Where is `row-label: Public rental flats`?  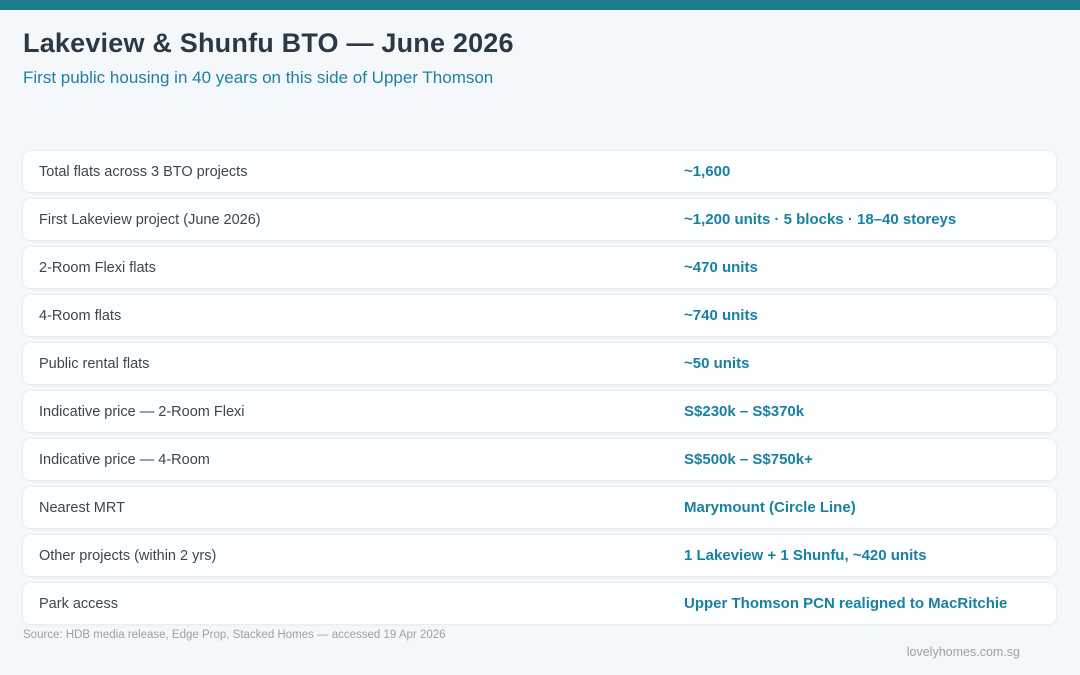
row-label: Public rental flats is located at coordinates (94, 363).